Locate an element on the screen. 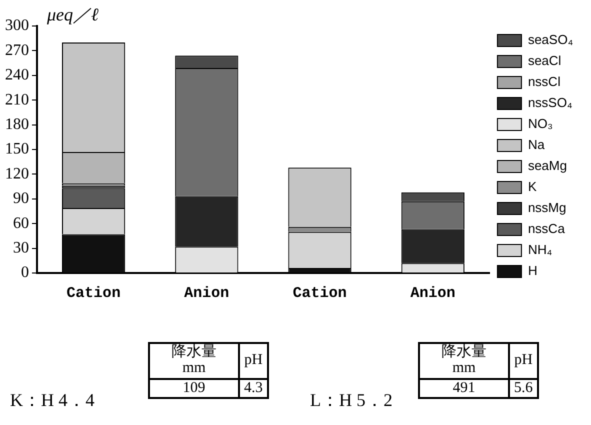 The height and width of the screenshot is (425, 591). legend-label: H is located at coordinates (533, 270).